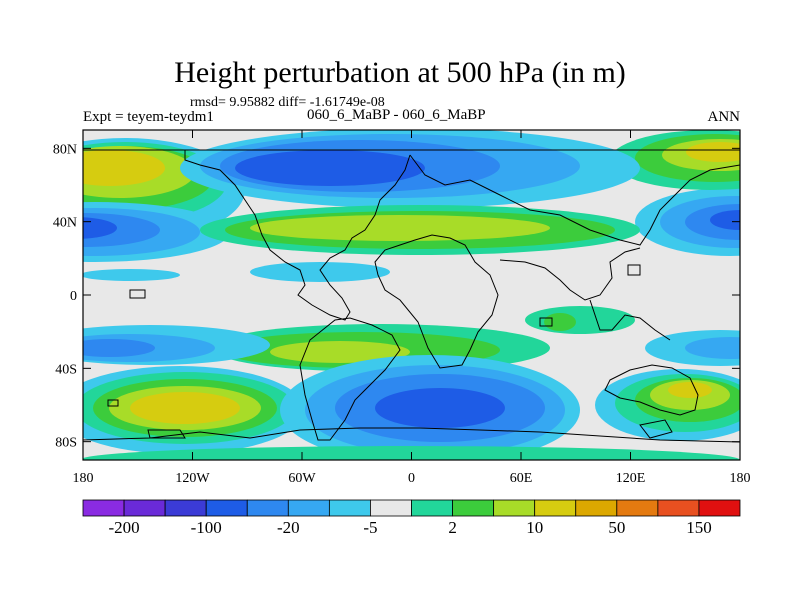  I want to click on anomaly-south-indian-positive, so click(667, 405).